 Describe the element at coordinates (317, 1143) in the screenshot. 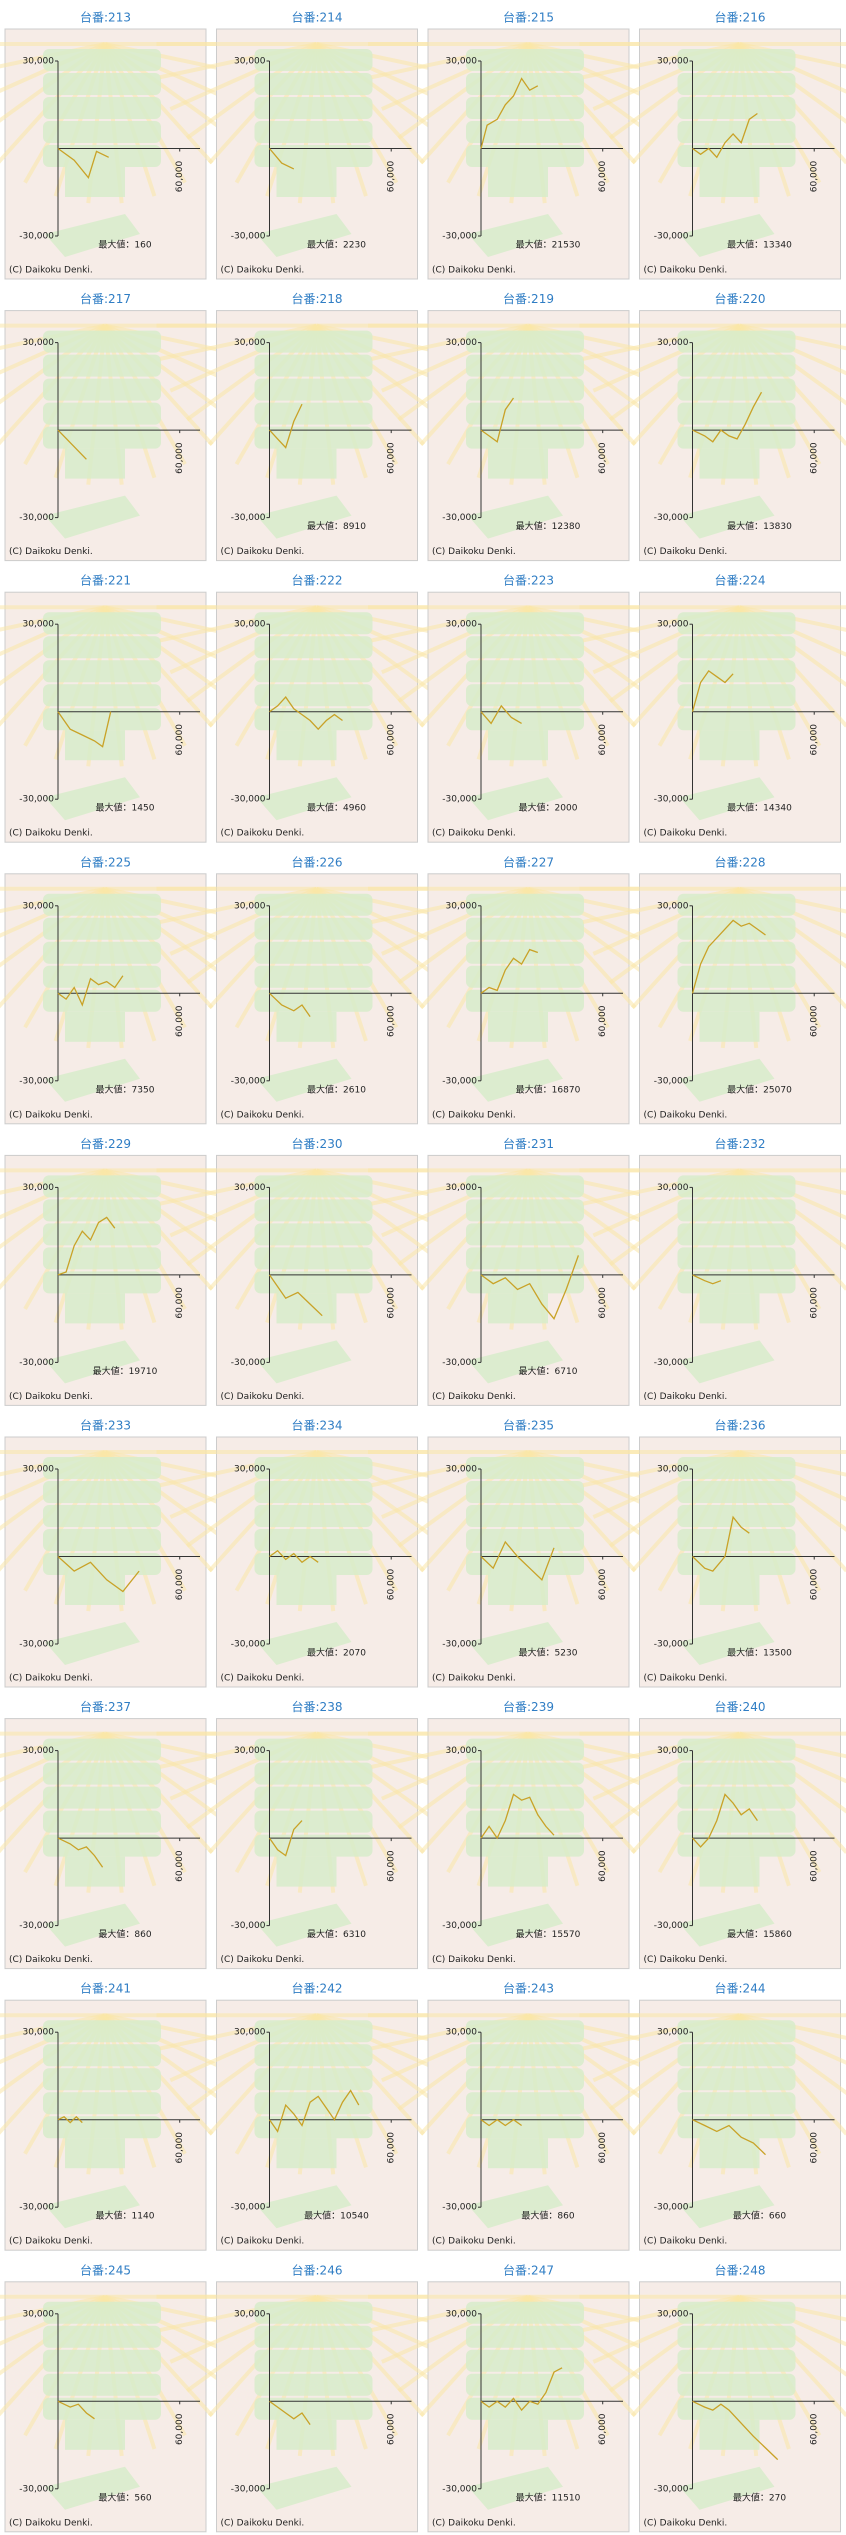

I see `chart-title: 台番:230` at that location.